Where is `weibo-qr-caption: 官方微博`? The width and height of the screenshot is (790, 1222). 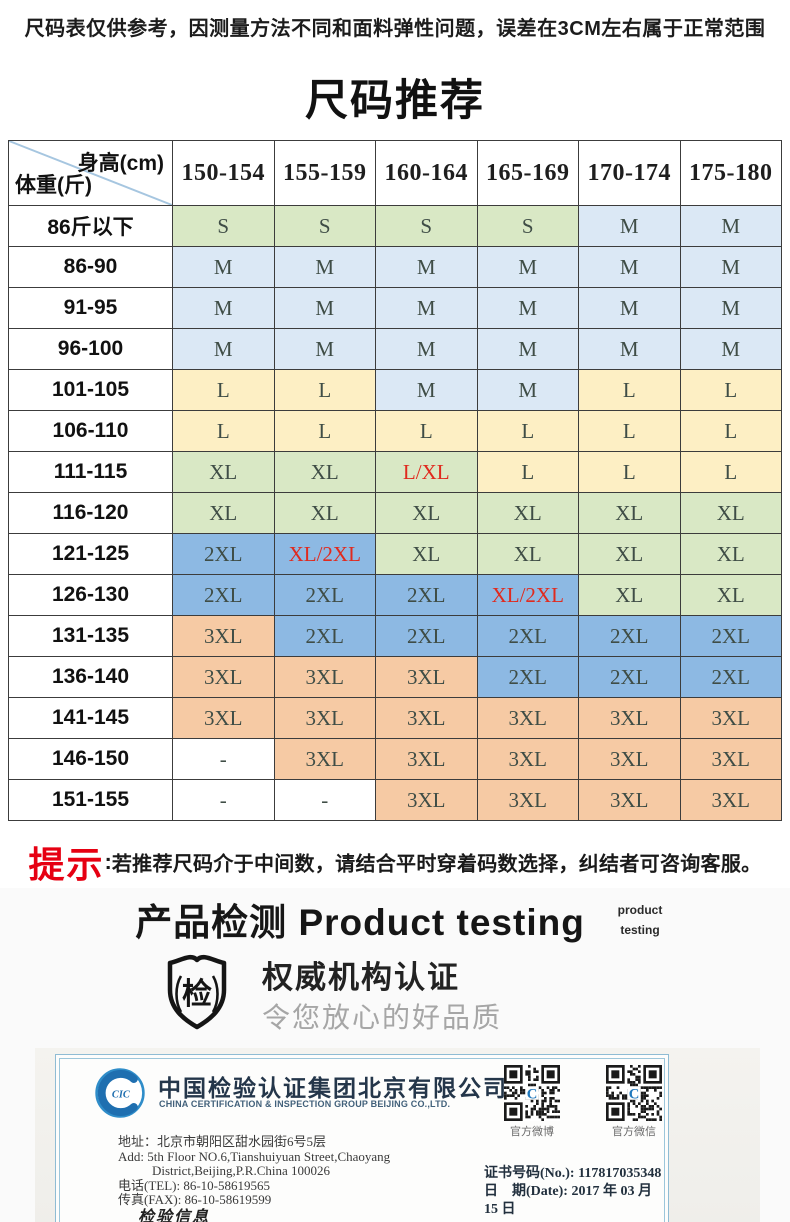
weibo-qr-caption: 官方微博 is located at coordinates (532, 1132).